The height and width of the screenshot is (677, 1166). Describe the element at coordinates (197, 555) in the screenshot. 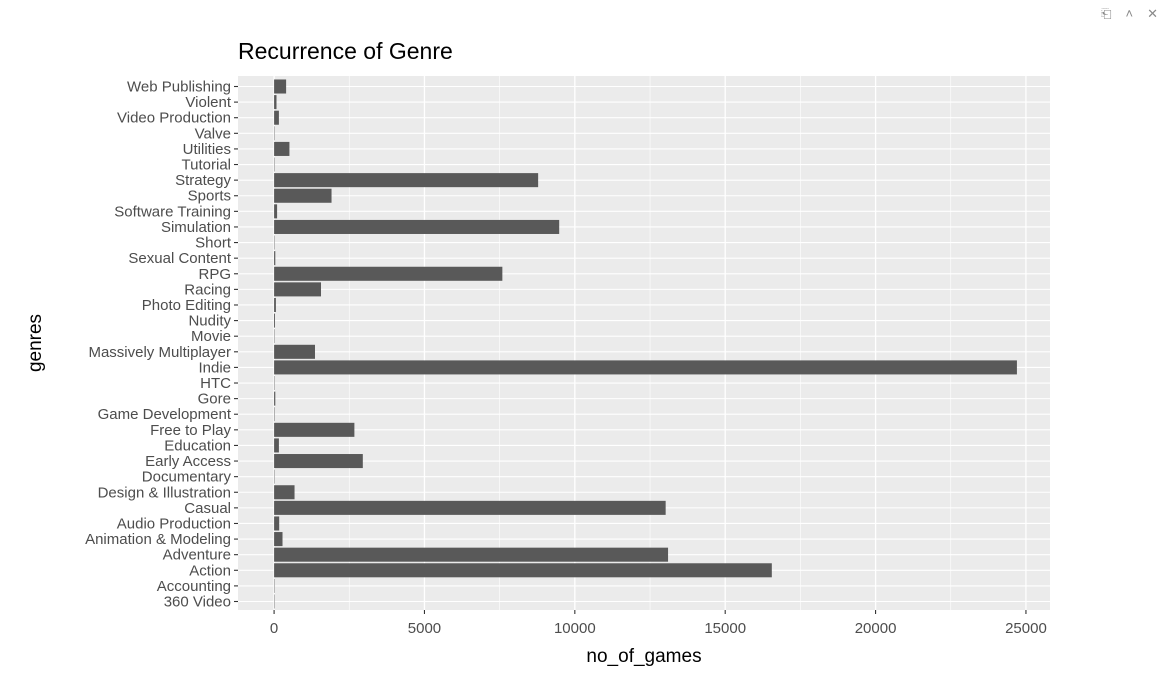

I see `y-tick-label: Adventure` at that location.